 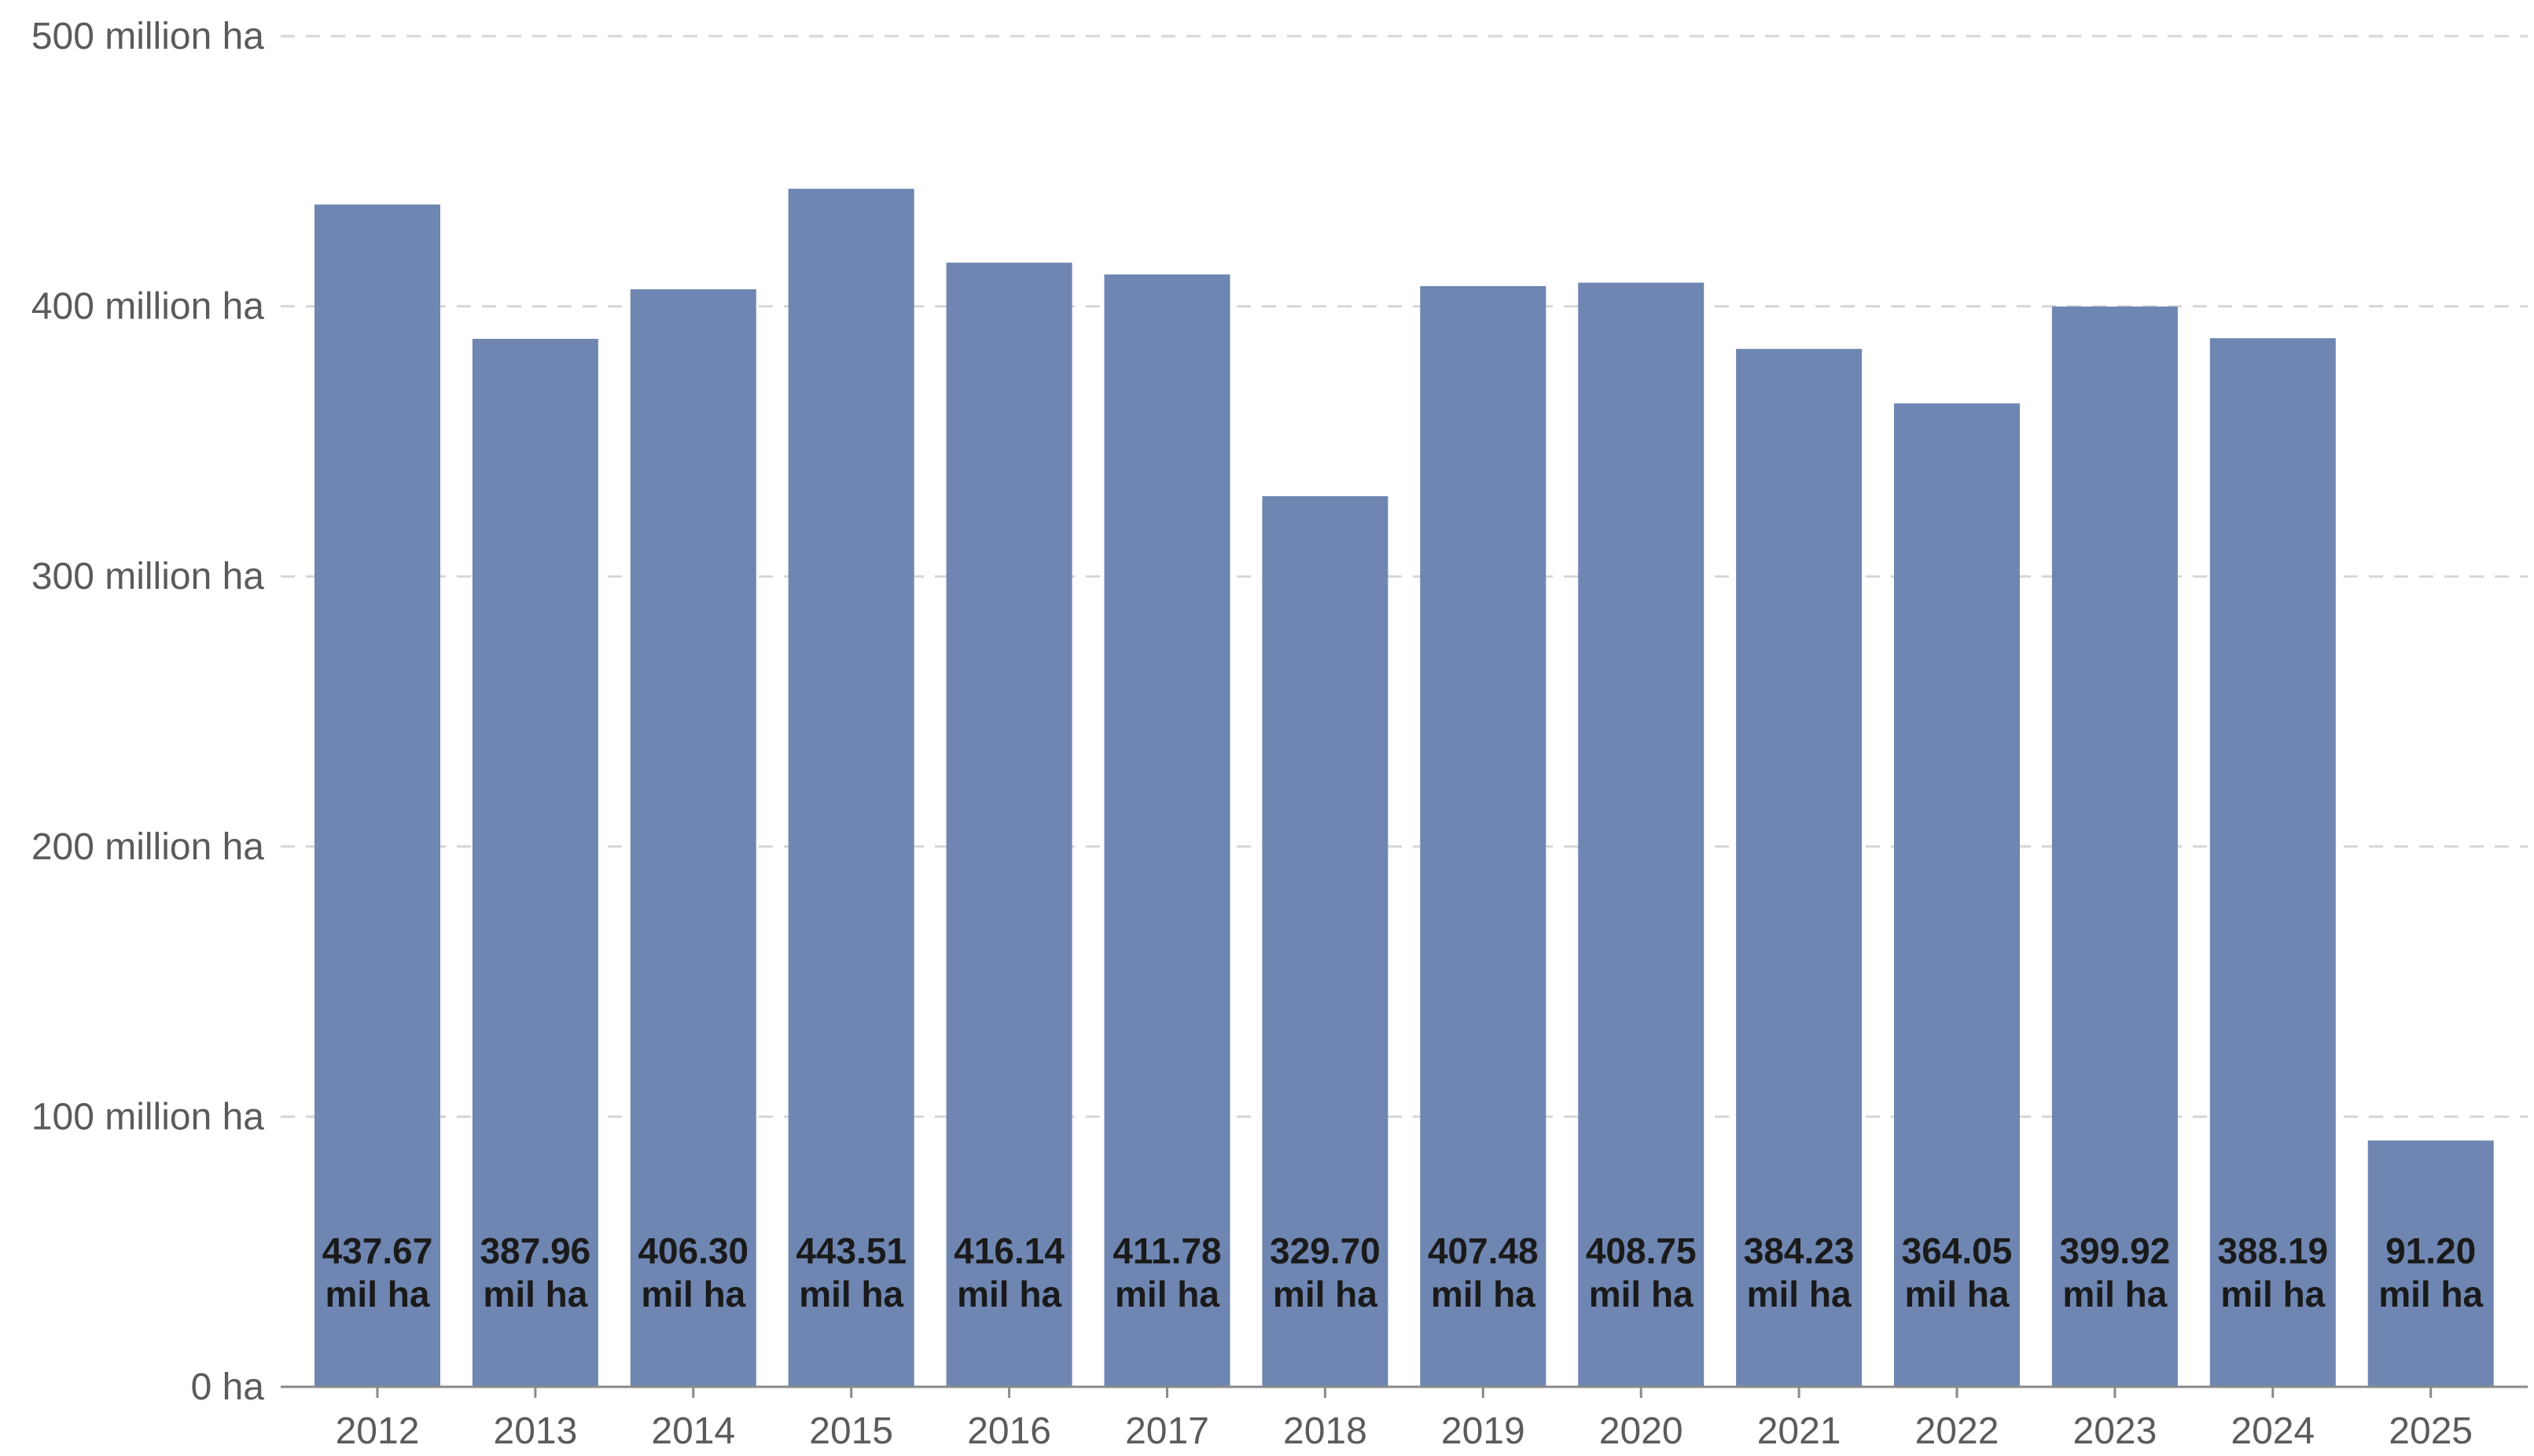 I want to click on bar-value-label: 399.92, so click(x=2115, y=1250).